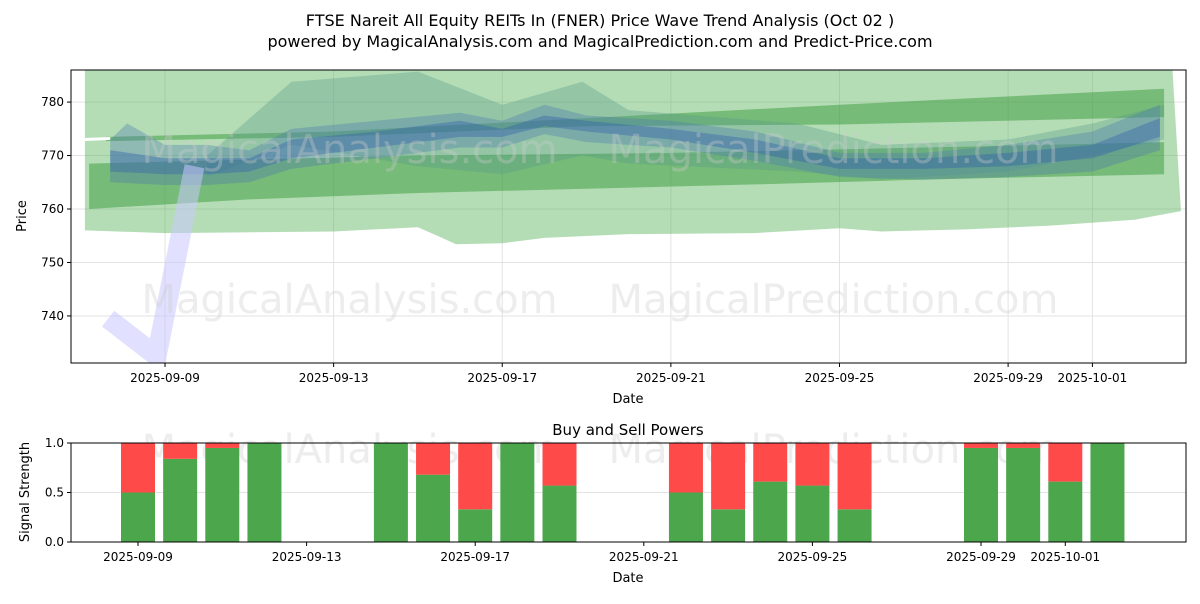 This screenshot has height=604, width=1200. I want to click on band-wave-blue-core, so click(635, 145).